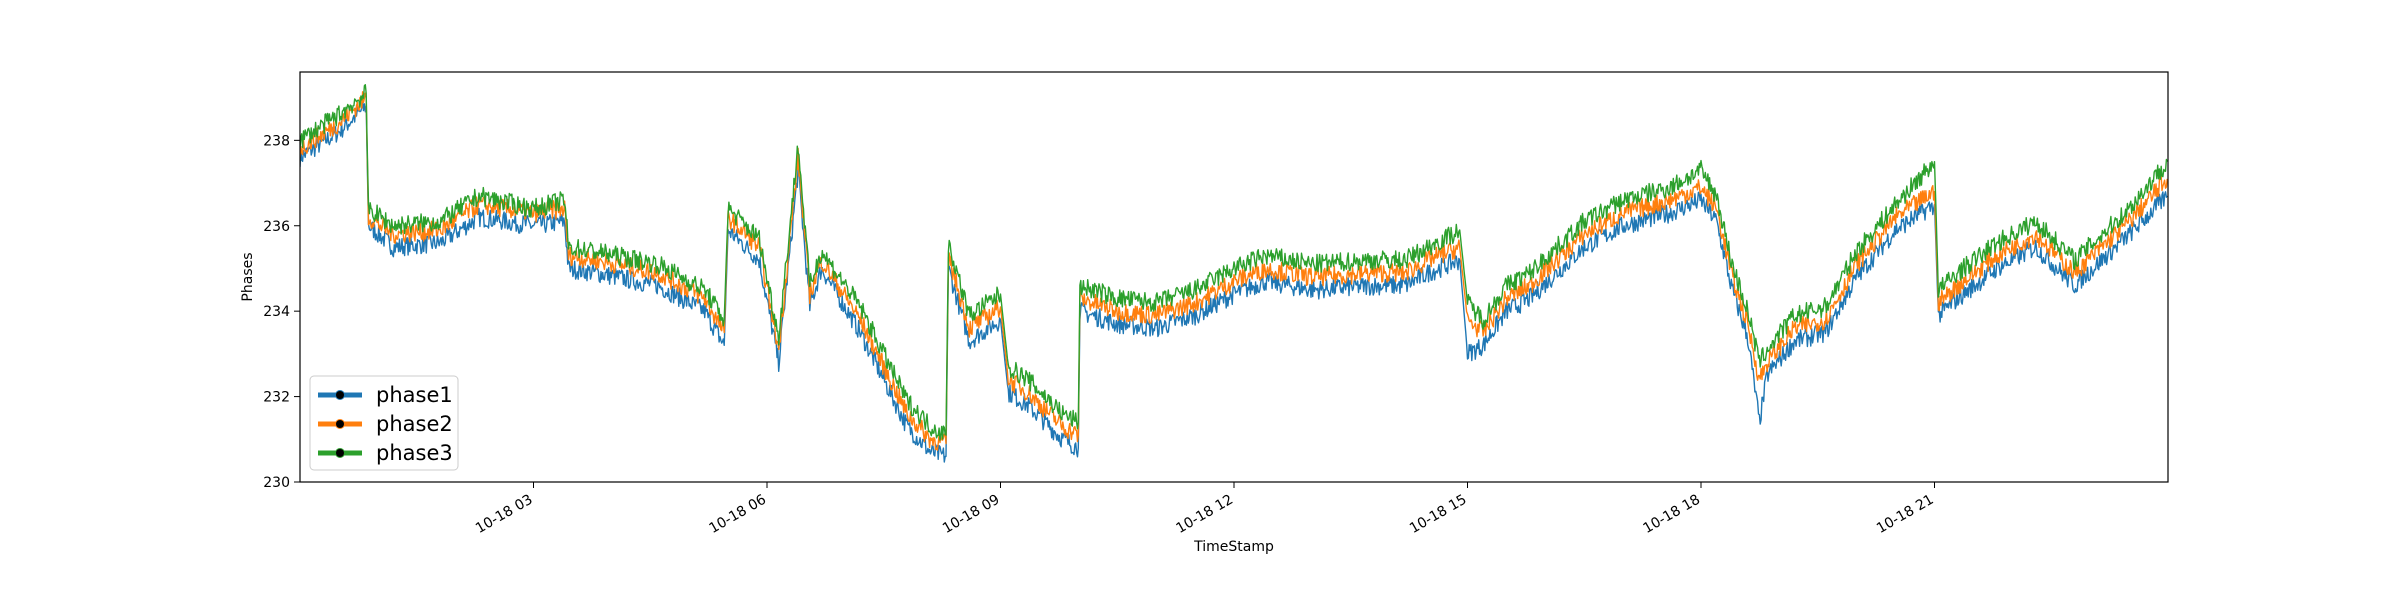 This screenshot has height=604, width=2400. I want to click on legend-marker-phase1, so click(340, 395).